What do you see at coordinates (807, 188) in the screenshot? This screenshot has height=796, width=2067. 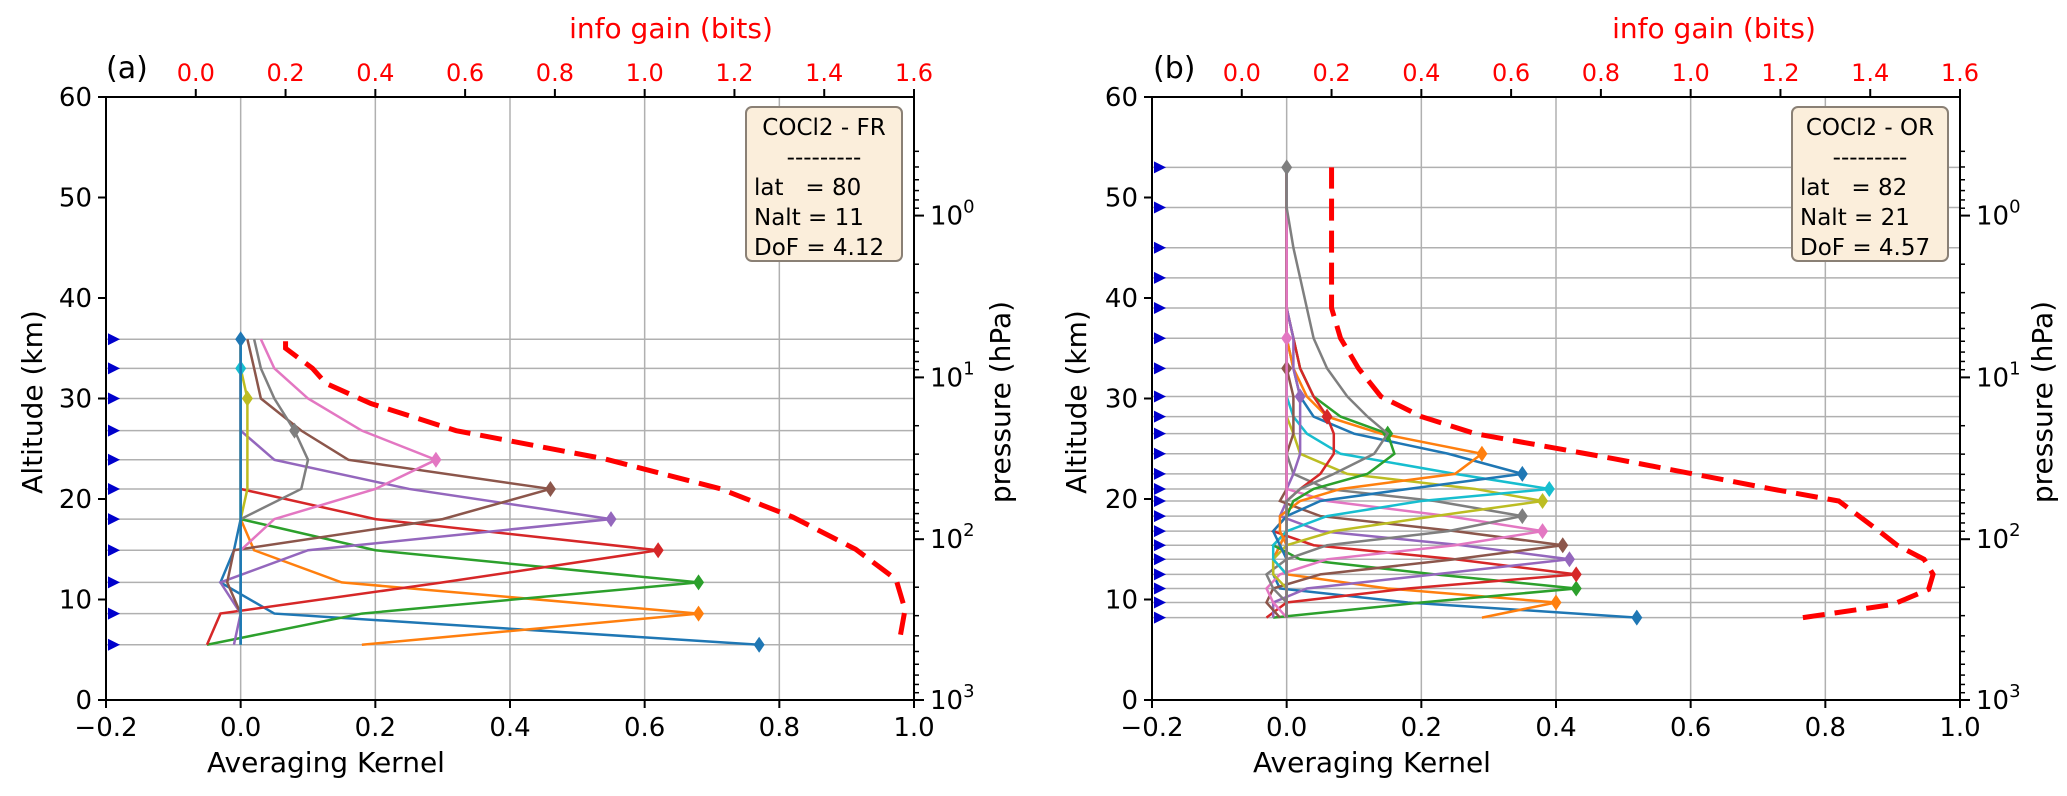 I see `legend-line: lat = 80` at bounding box center [807, 188].